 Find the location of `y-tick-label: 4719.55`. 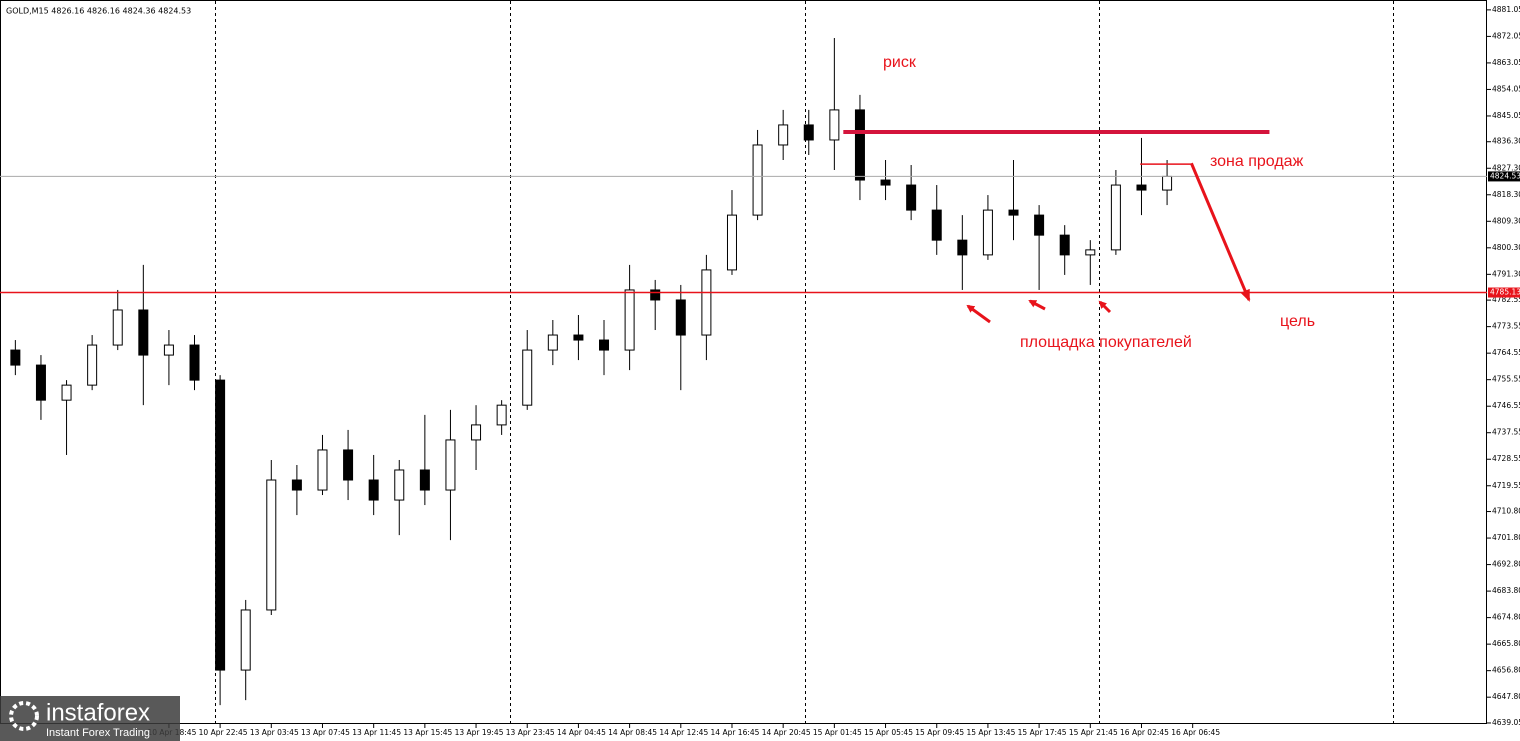

y-tick-label: 4719.55 is located at coordinates (1506, 485).